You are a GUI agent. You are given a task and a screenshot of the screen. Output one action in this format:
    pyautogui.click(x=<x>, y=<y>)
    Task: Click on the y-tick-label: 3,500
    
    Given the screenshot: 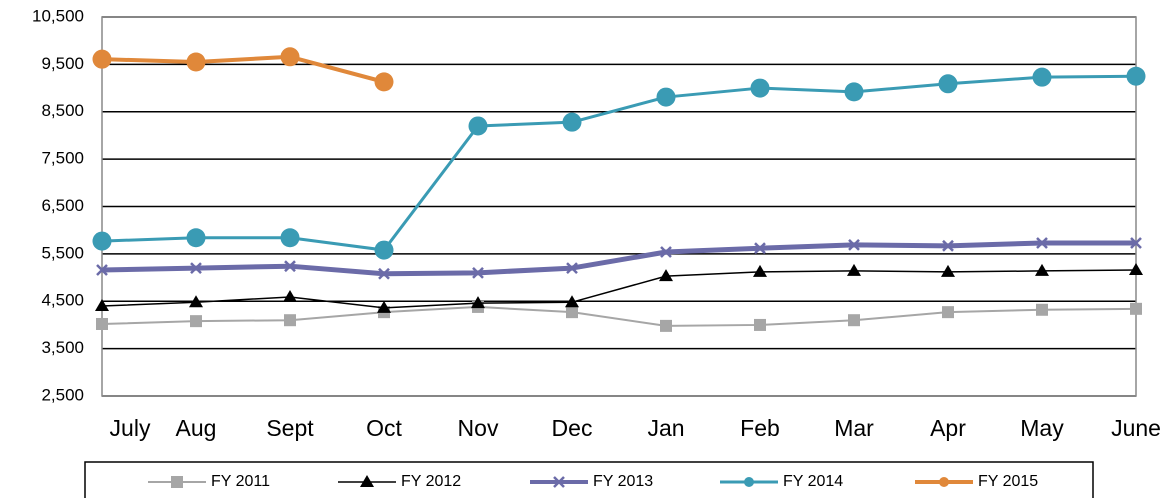 What is the action you would take?
    pyautogui.click(x=62, y=347)
    